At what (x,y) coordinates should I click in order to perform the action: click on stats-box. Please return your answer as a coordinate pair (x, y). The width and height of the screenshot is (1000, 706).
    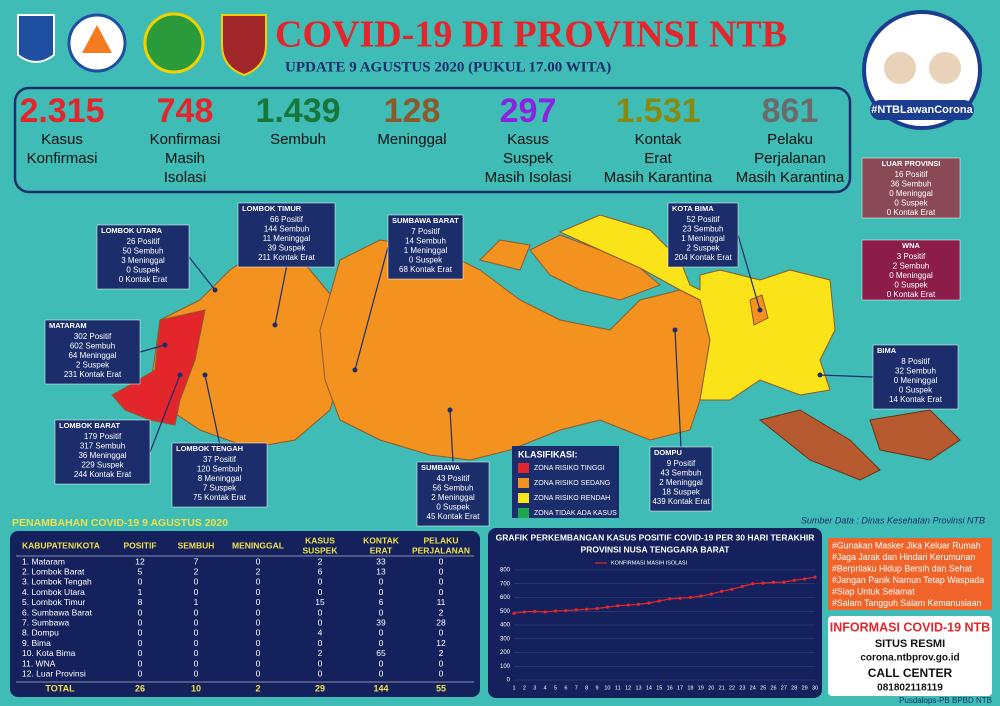
    Looking at the image, I should click on (432, 140).